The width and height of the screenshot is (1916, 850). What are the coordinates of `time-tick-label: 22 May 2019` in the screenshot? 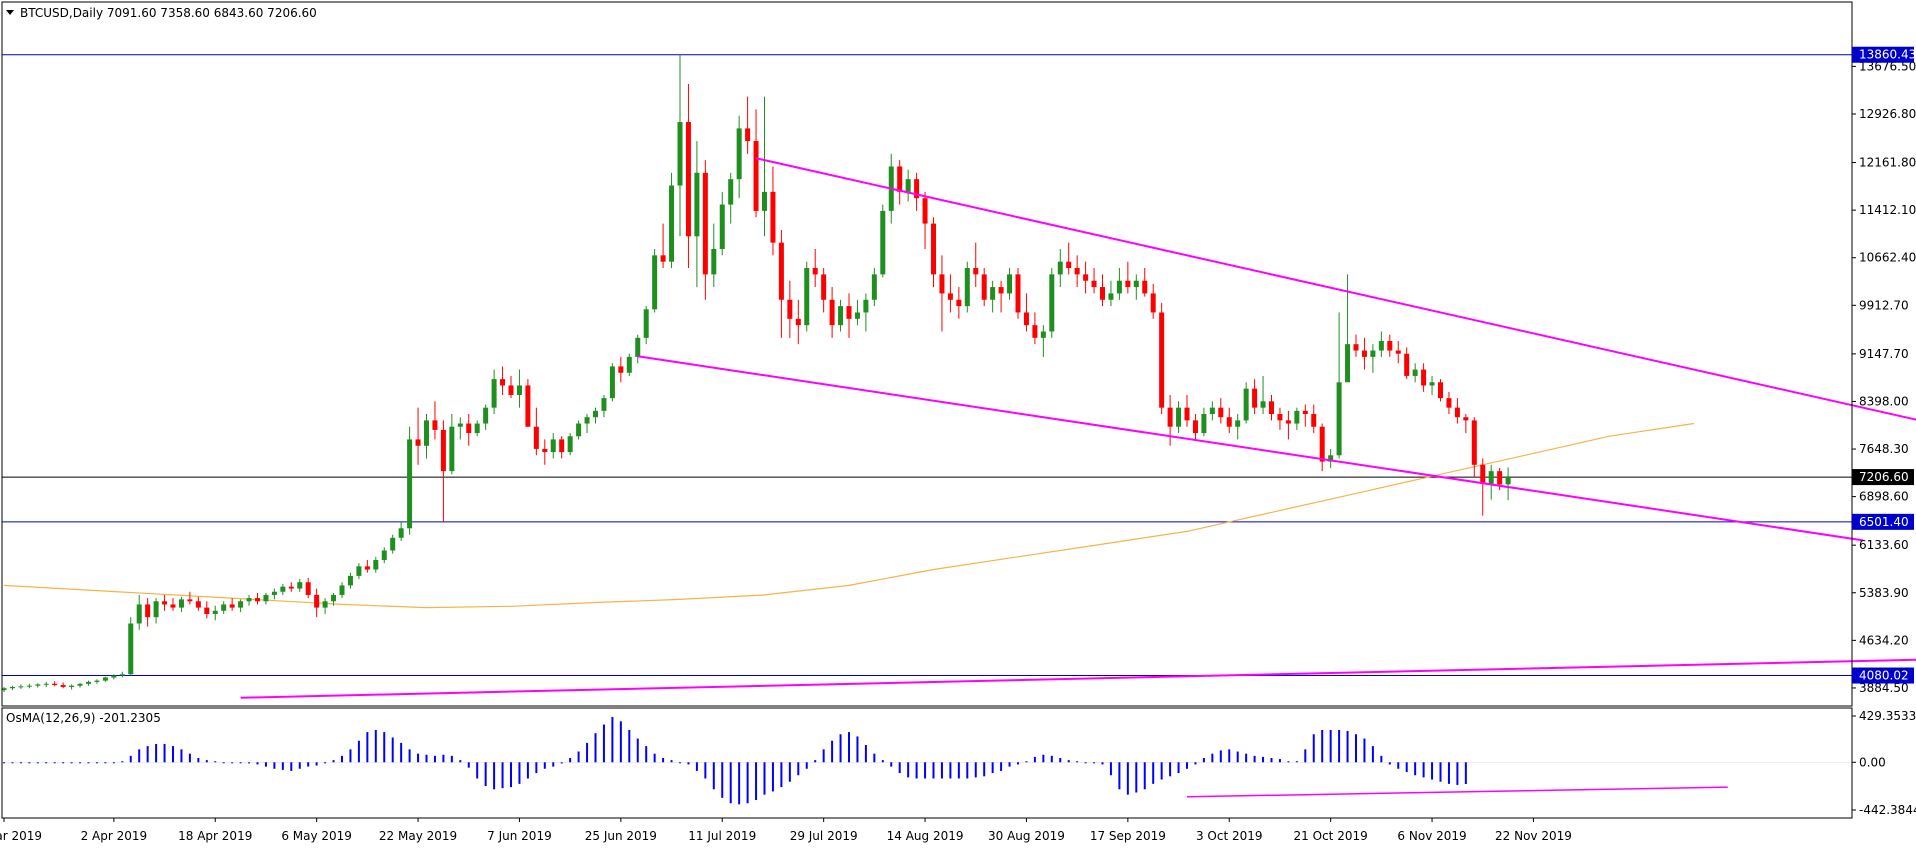 It's located at (418, 836).